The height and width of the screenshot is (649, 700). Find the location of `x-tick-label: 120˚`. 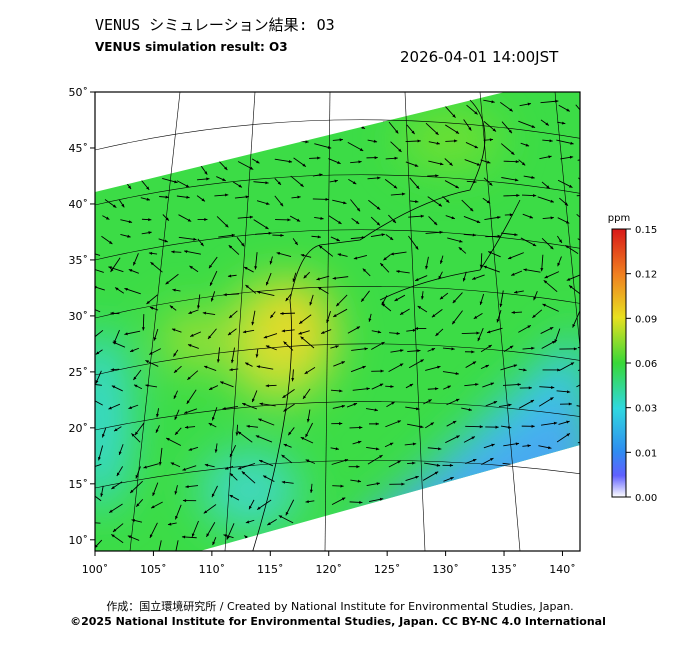

x-tick-label: 120˚ is located at coordinates (328, 569).